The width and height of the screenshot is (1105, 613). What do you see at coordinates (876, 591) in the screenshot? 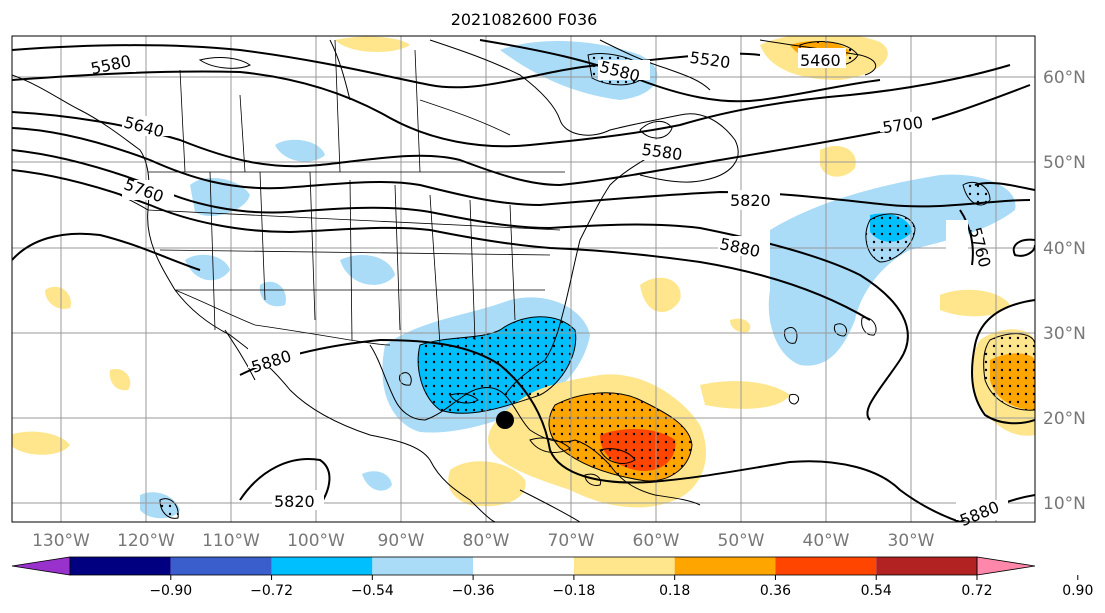
I see `colorbar-tick-label: 0.54` at bounding box center [876, 591].